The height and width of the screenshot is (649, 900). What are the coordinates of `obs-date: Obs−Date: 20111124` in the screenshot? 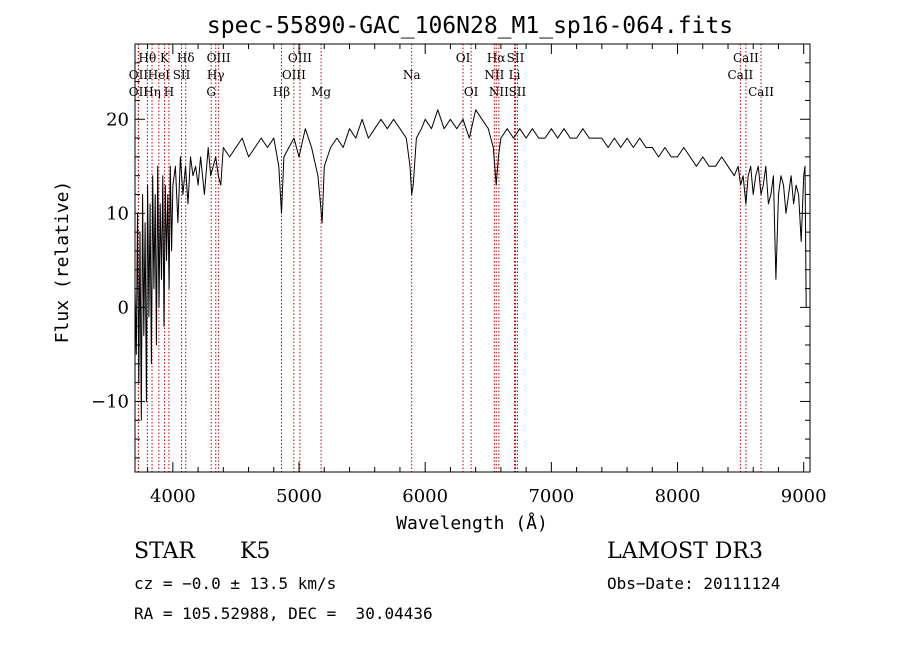 It's located at (694, 583).